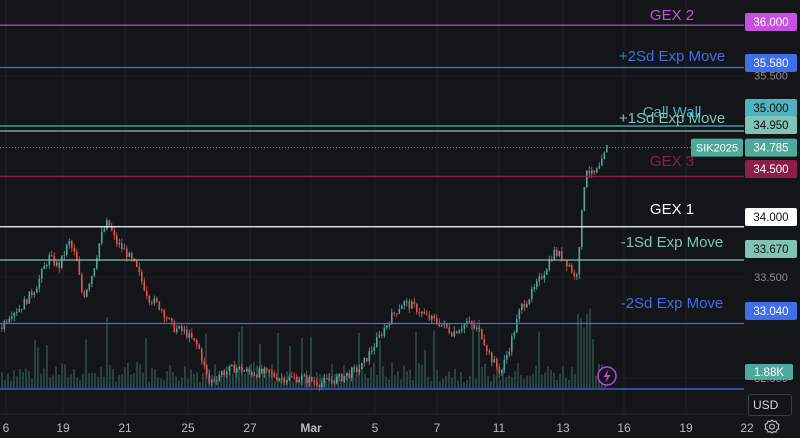 The width and height of the screenshot is (800, 438). What do you see at coordinates (398, 214) in the screenshot?
I see `level-gex-1: GEX 1 34.000` at bounding box center [398, 214].